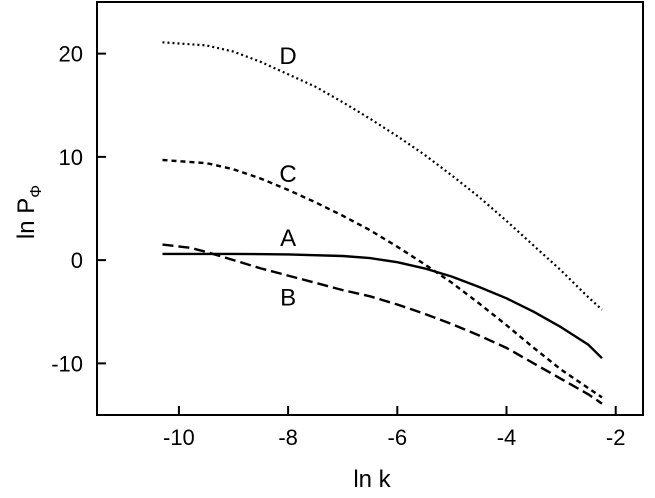 The width and height of the screenshot is (655, 498). I want to click on svg-text: ln PΦ, so click(29, 212).